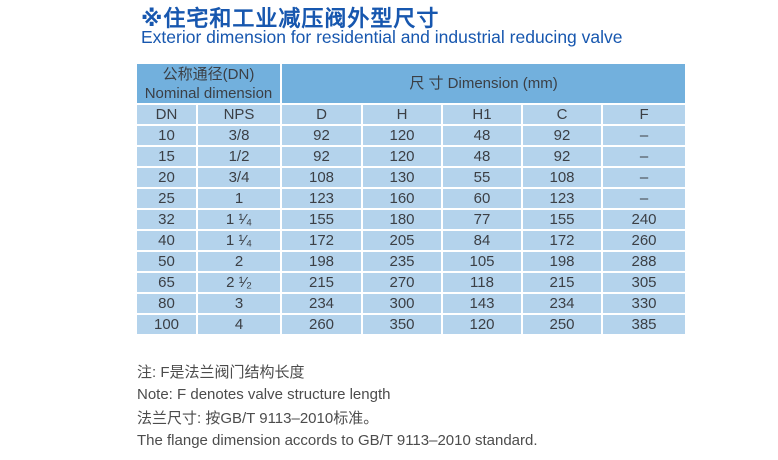  I want to click on cell-dn: 15, so click(166, 156).